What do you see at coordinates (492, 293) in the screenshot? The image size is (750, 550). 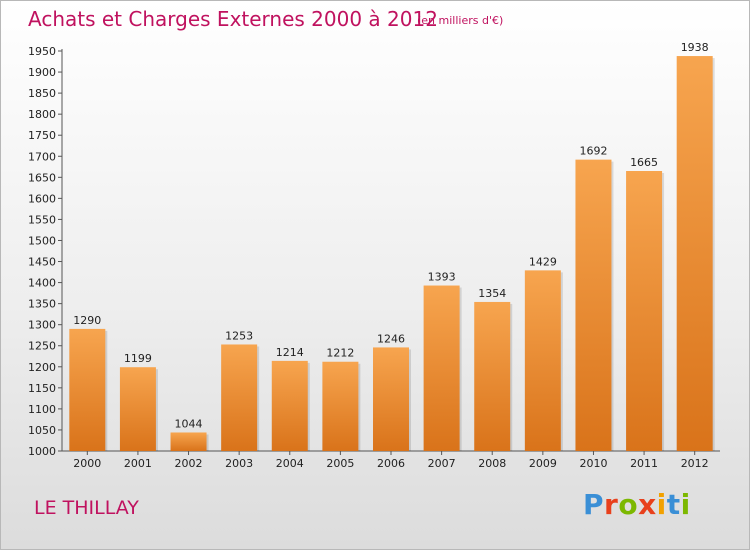 I see `data-label: 1354` at bounding box center [492, 293].